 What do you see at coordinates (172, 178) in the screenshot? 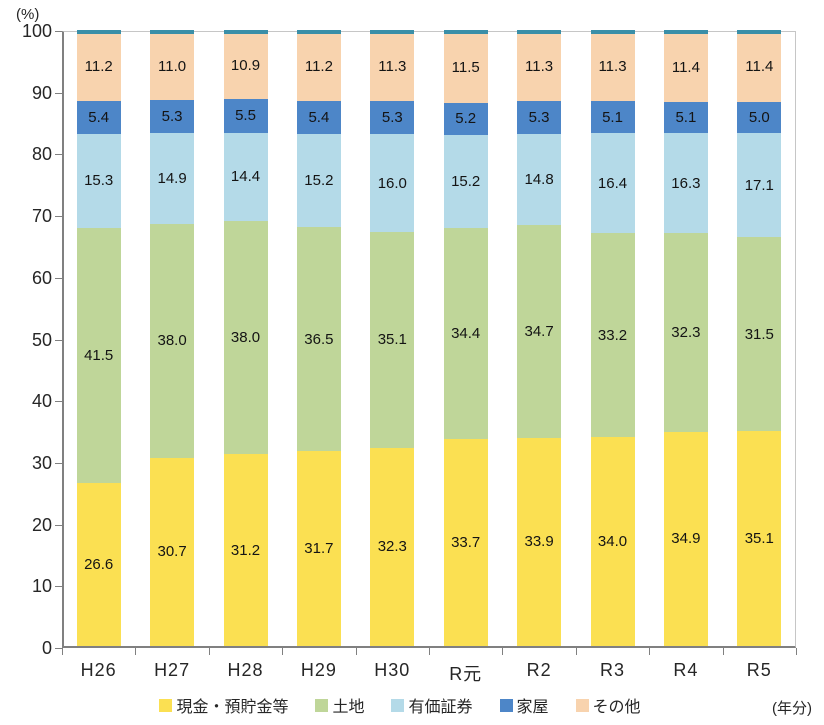
I see `segment-value-label: 14.9` at bounding box center [172, 178].